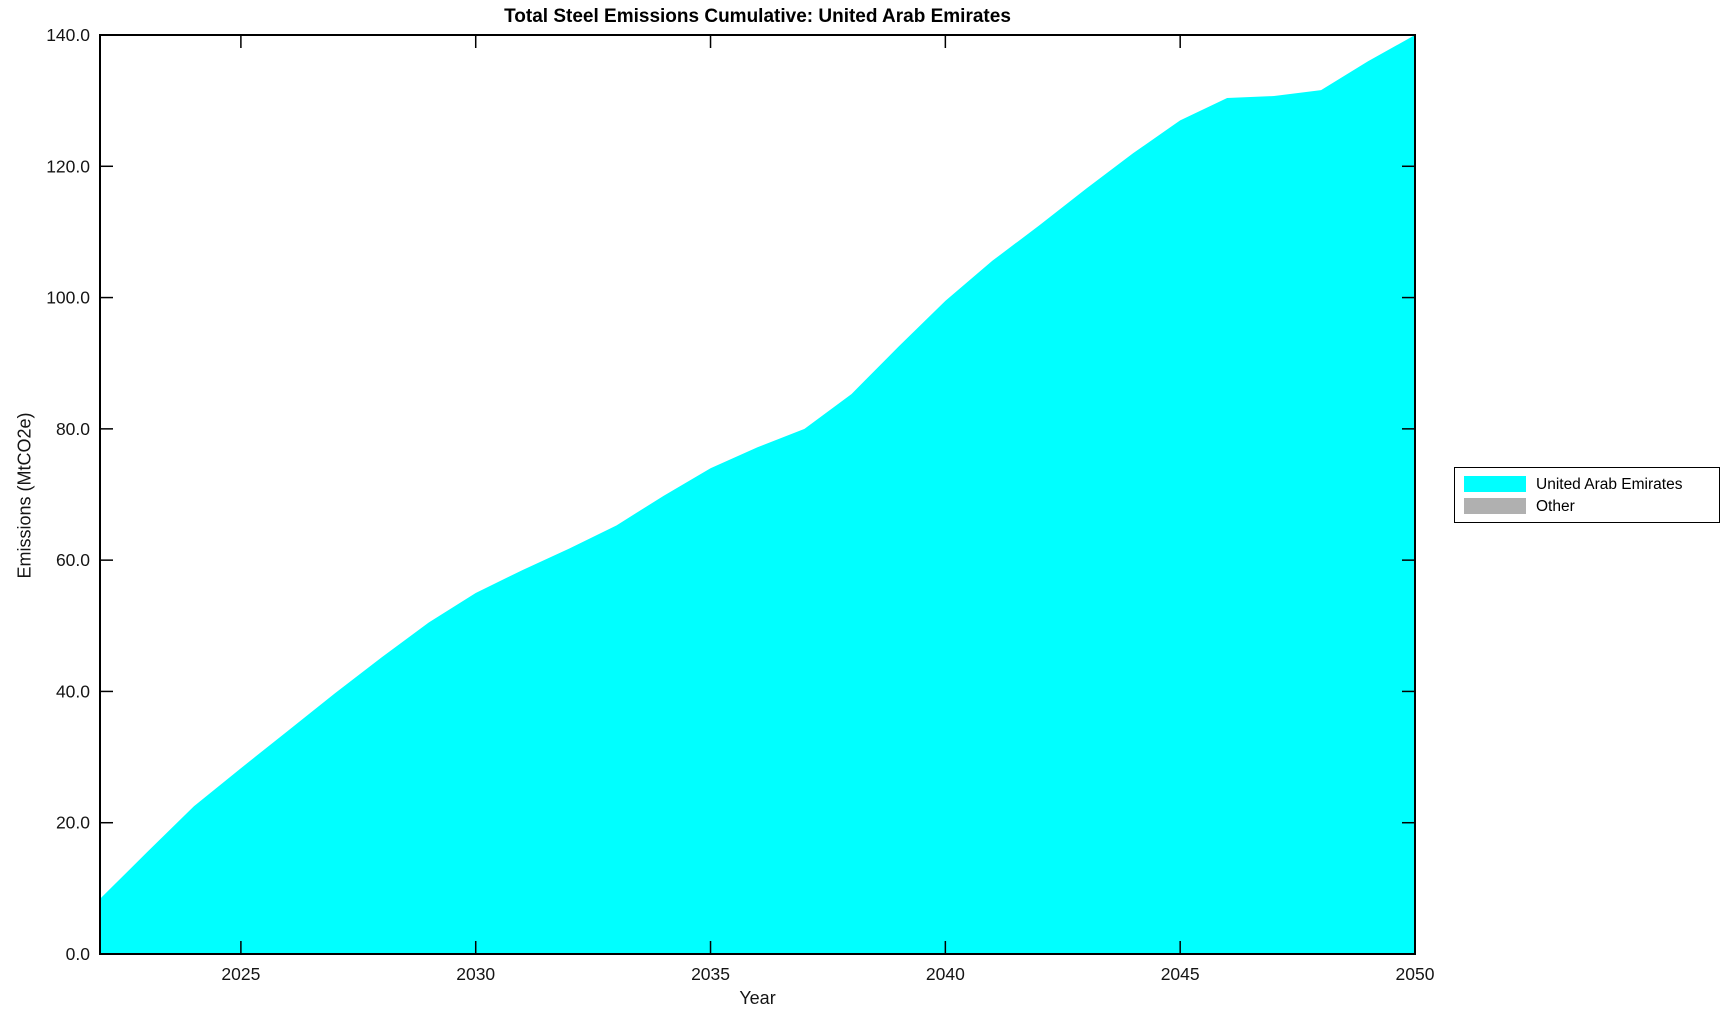 The height and width of the screenshot is (1021, 1730). I want to click on y-tick-label: 40.0, so click(73, 691).